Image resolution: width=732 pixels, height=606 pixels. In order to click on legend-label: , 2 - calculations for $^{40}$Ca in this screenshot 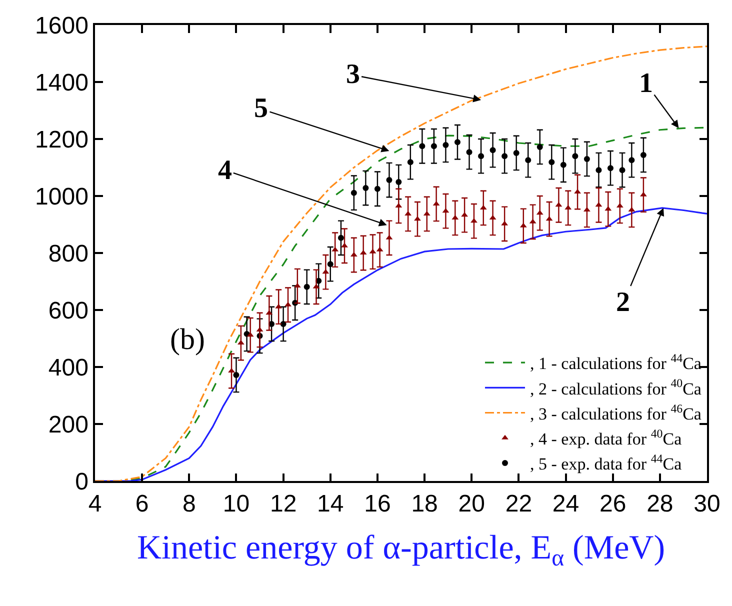, I will do `click(616, 387)`.